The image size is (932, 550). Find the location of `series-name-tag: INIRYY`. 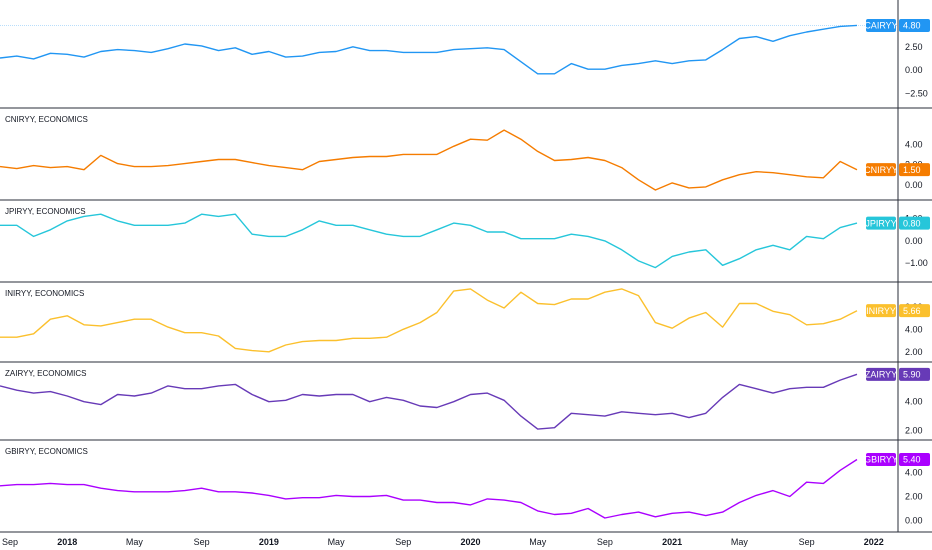

series-name-tag: INIRYY is located at coordinates (881, 311).